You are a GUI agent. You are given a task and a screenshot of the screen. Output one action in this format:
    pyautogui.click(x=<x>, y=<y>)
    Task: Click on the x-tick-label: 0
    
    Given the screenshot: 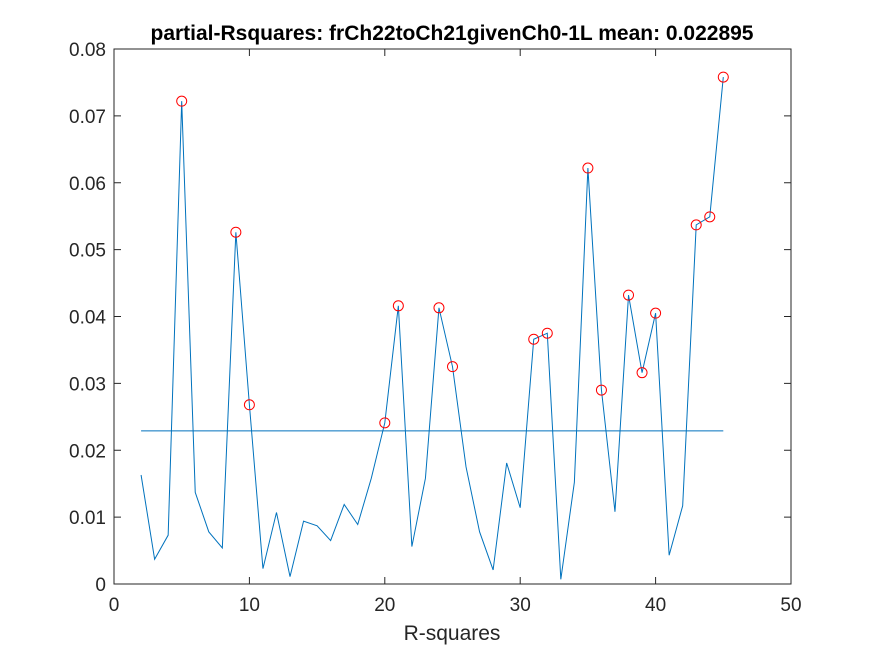 What is the action you would take?
    pyautogui.click(x=114, y=605)
    